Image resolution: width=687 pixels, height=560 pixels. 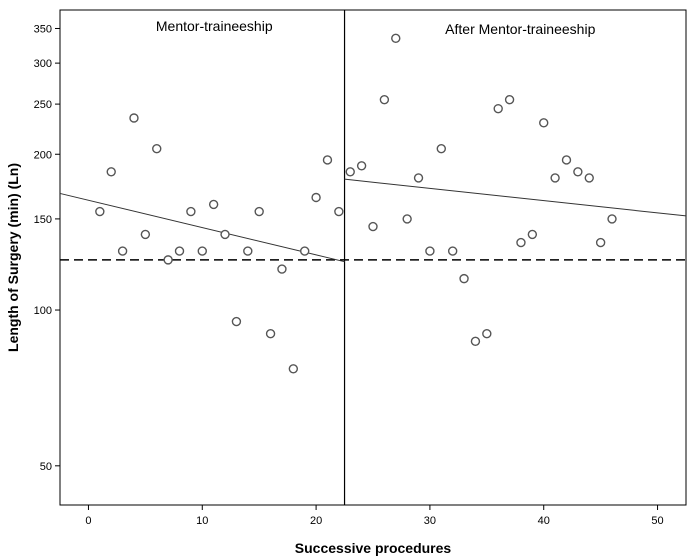 What do you see at coordinates (43, 105) in the screenshot?
I see `y-tick-label: 250` at bounding box center [43, 105].